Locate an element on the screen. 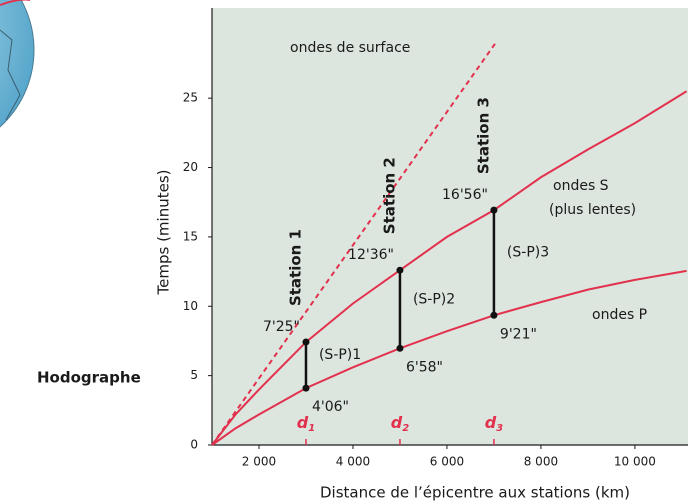 The image size is (700, 504). station-label: Station 3 is located at coordinates (483, 135).